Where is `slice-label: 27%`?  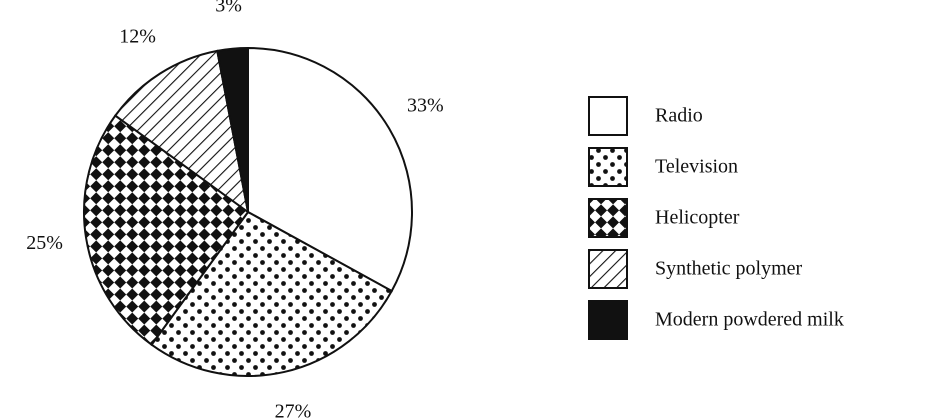 slice-label: 27% is located at coordinates (293, 410).